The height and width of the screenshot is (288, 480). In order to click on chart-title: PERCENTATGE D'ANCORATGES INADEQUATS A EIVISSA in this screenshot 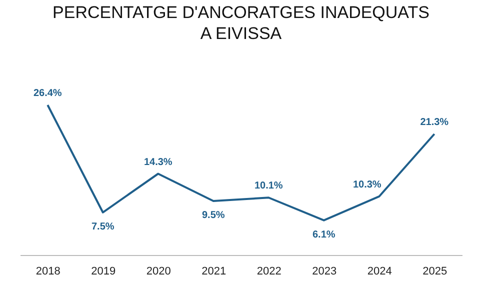, I will do `click(241, 23)`.